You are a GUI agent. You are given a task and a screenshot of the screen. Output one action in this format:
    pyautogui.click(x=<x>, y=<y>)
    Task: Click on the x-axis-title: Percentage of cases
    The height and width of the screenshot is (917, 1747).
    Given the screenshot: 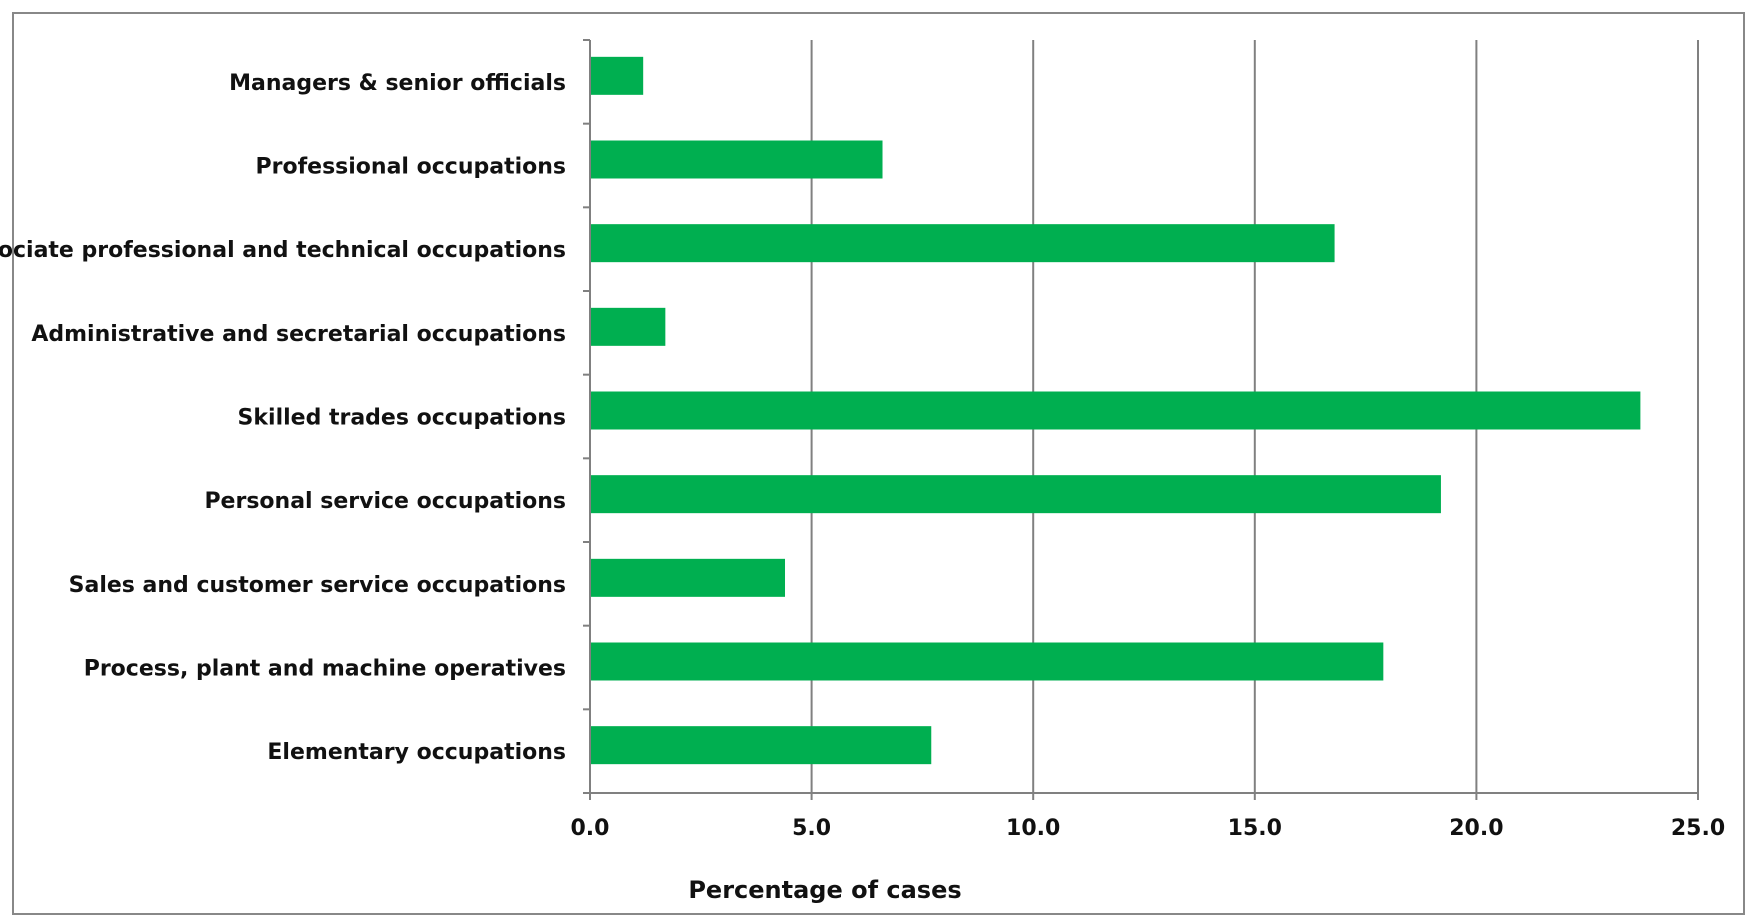 What is the action you would take?
    pyautogui.click(x=824, y=890)
    